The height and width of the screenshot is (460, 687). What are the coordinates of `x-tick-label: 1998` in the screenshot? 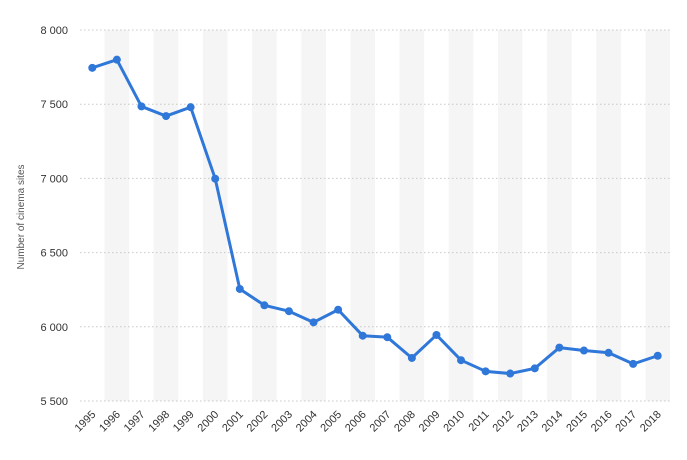 It's located at (159, 422).